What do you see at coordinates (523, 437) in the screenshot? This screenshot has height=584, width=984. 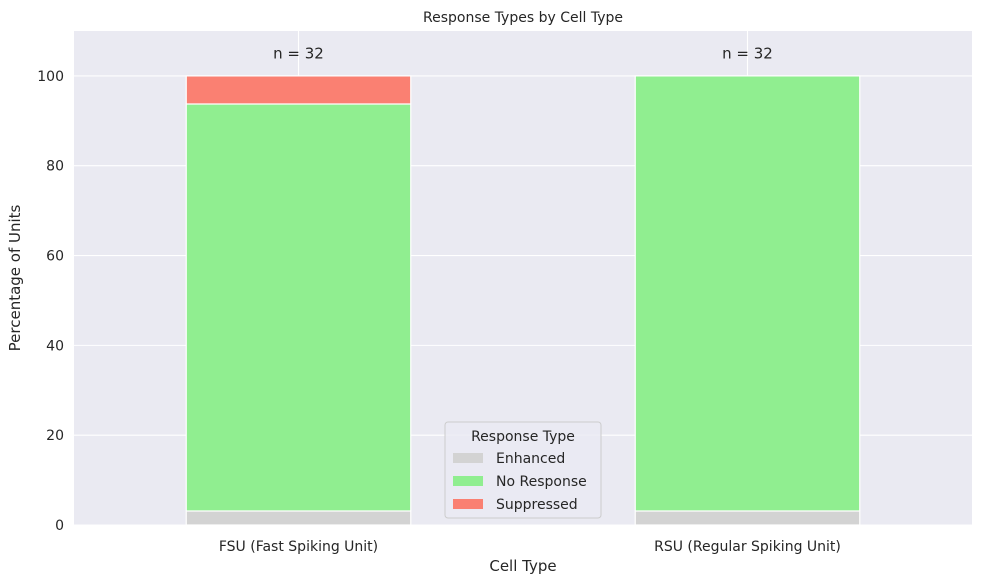 I see `legend-title: Response Type` at bounding box center [523, 437].